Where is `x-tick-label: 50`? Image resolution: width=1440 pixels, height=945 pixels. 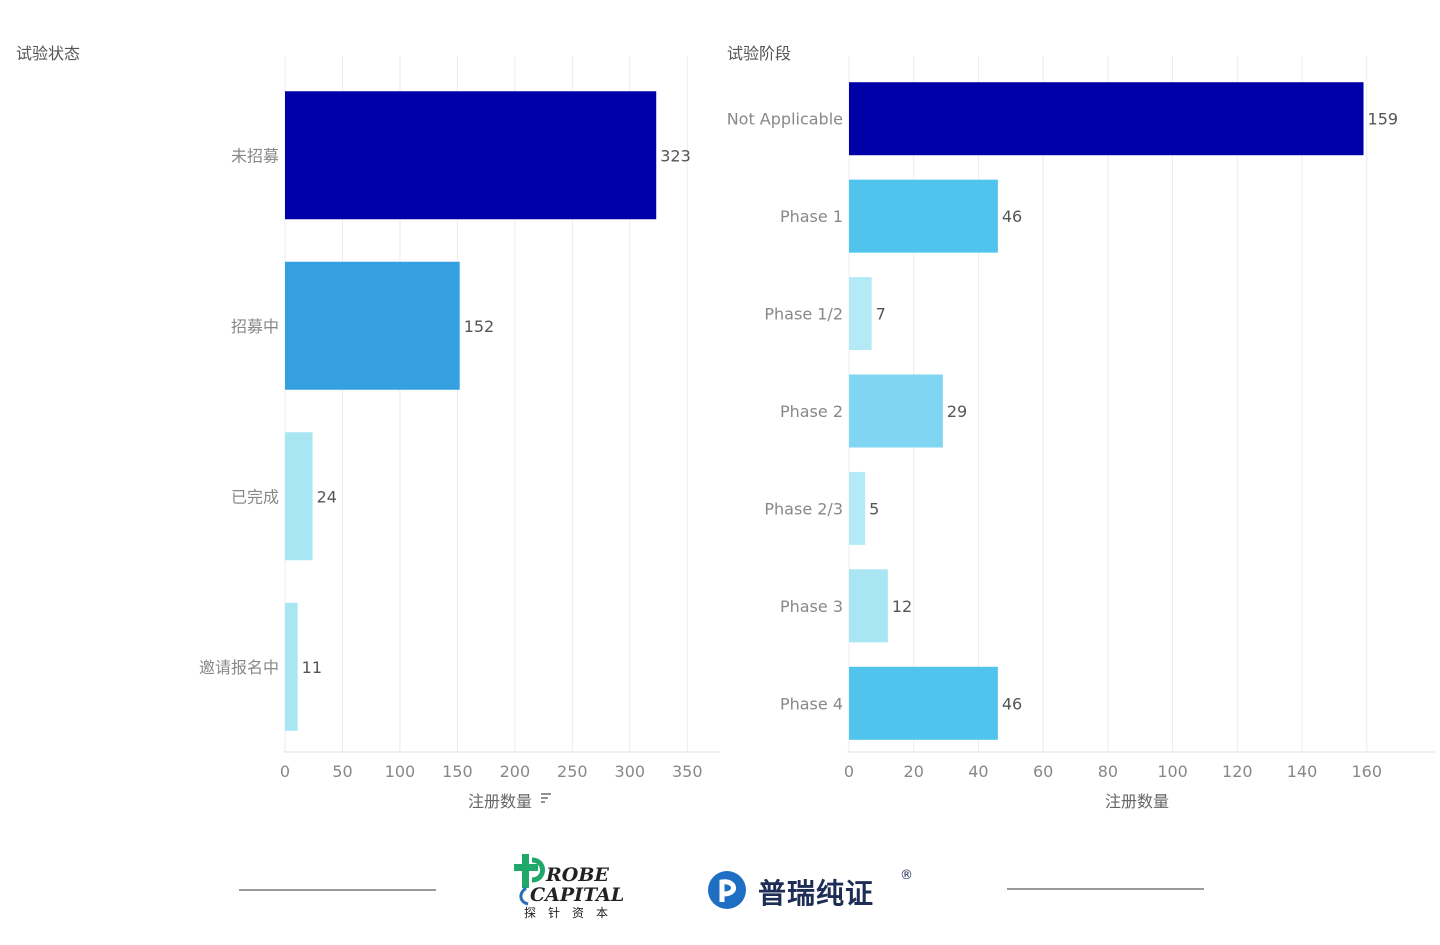 x-tick-label: 50 is located at coordinates (342, 771).